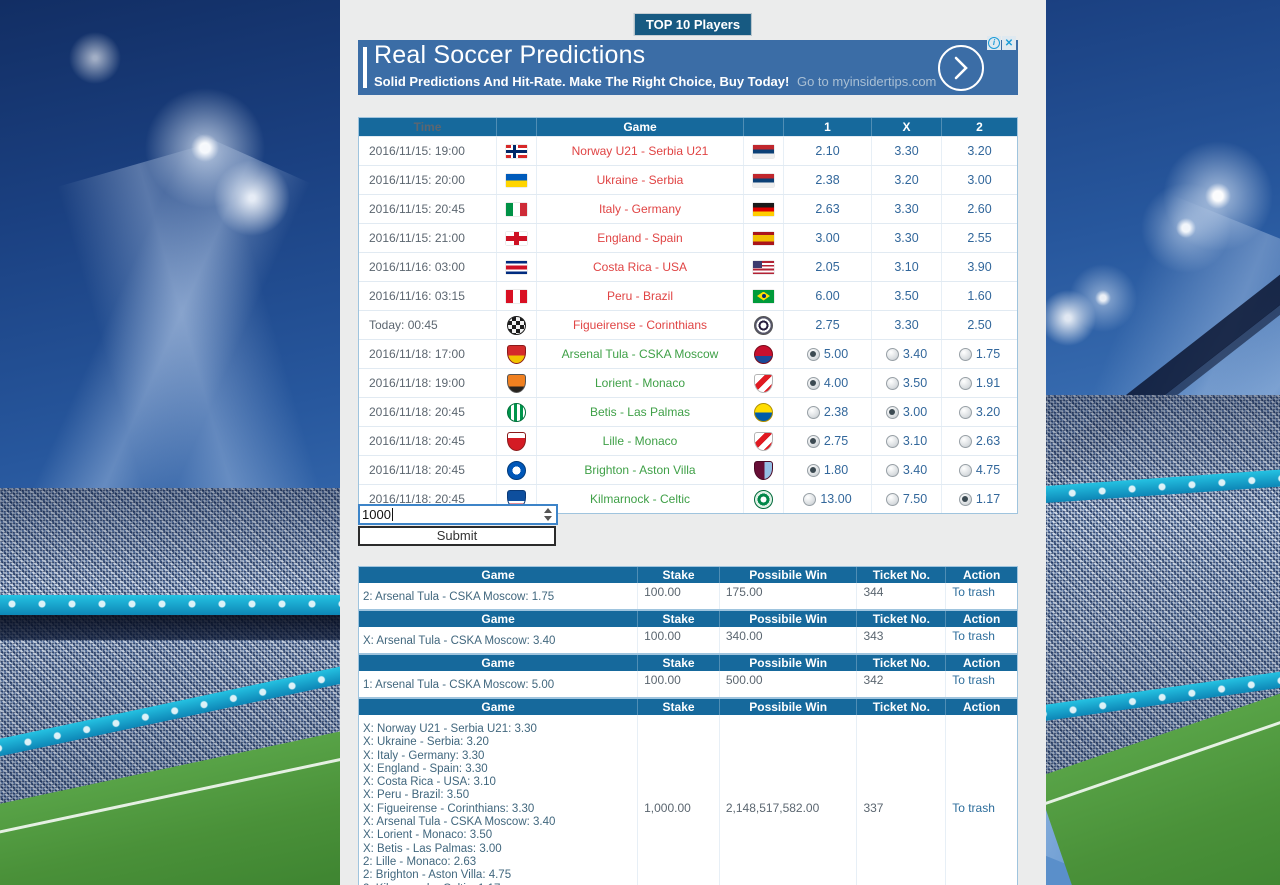 The image size is (1280, 885). I want to click on game-name: Lille - Monaco, so click(640, 441).